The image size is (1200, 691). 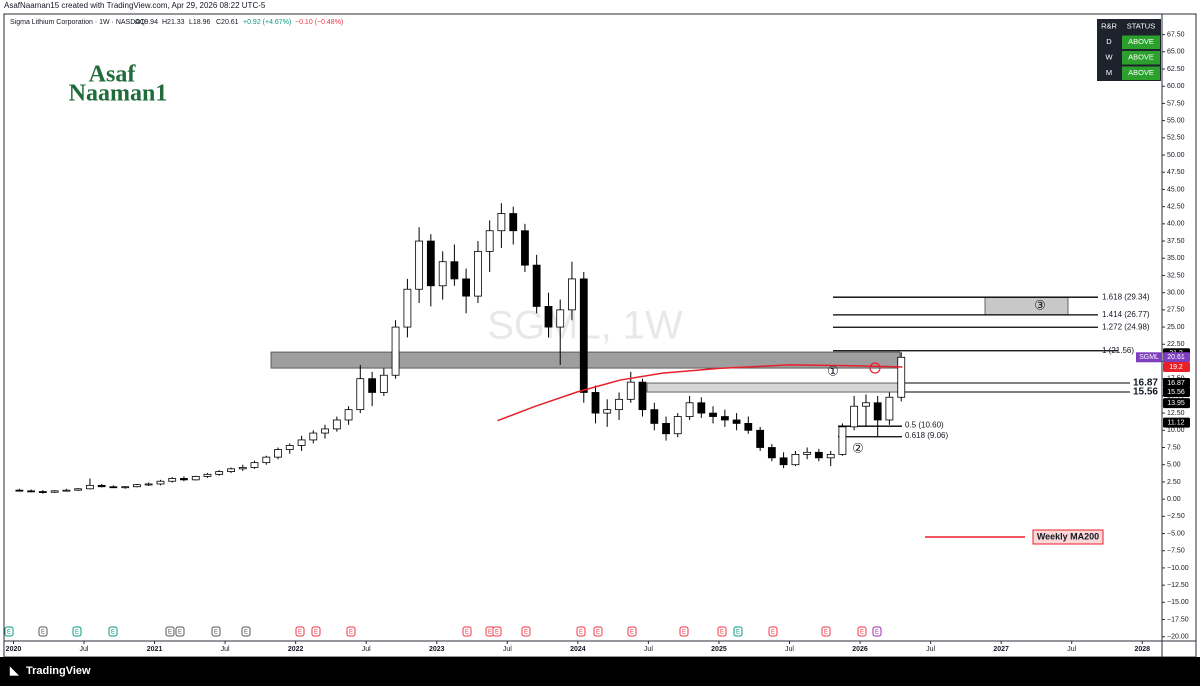 I want to click on y-tick-label: 0.00, so click(x=1174, y=499).